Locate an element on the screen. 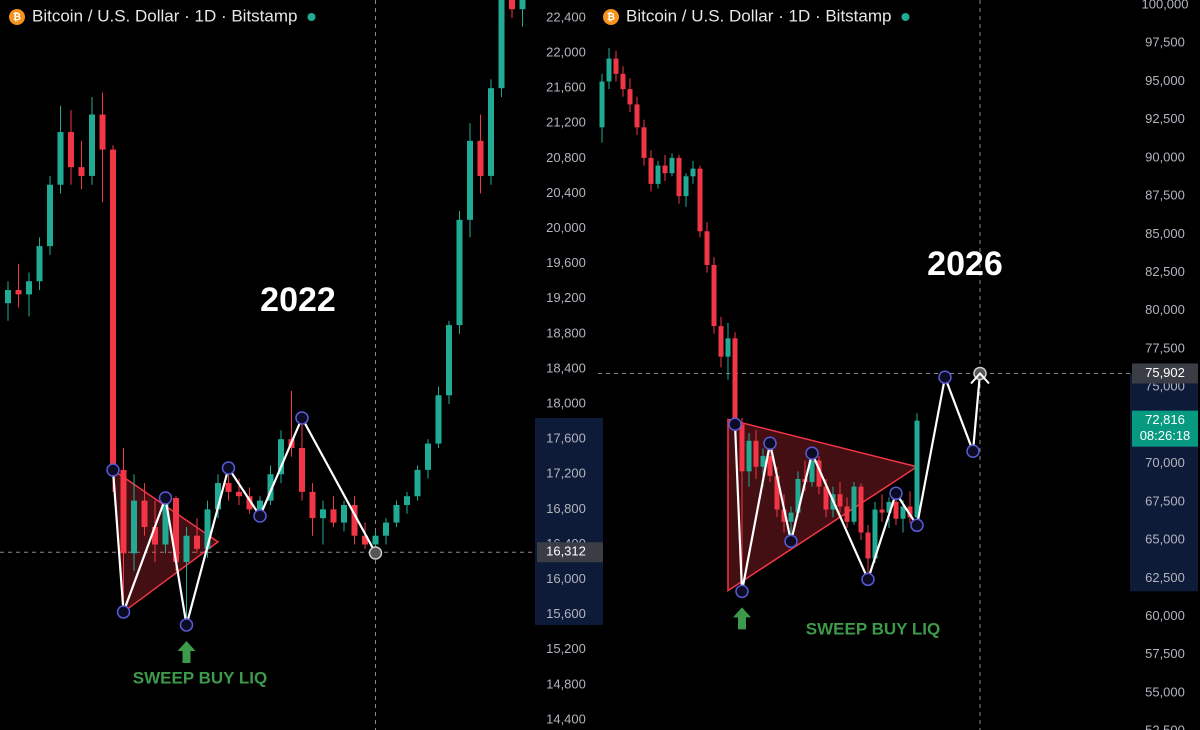 This screenshot has height=730, width=1200. y-tick-label: 87,500 is located at coordinates (1165, 195).